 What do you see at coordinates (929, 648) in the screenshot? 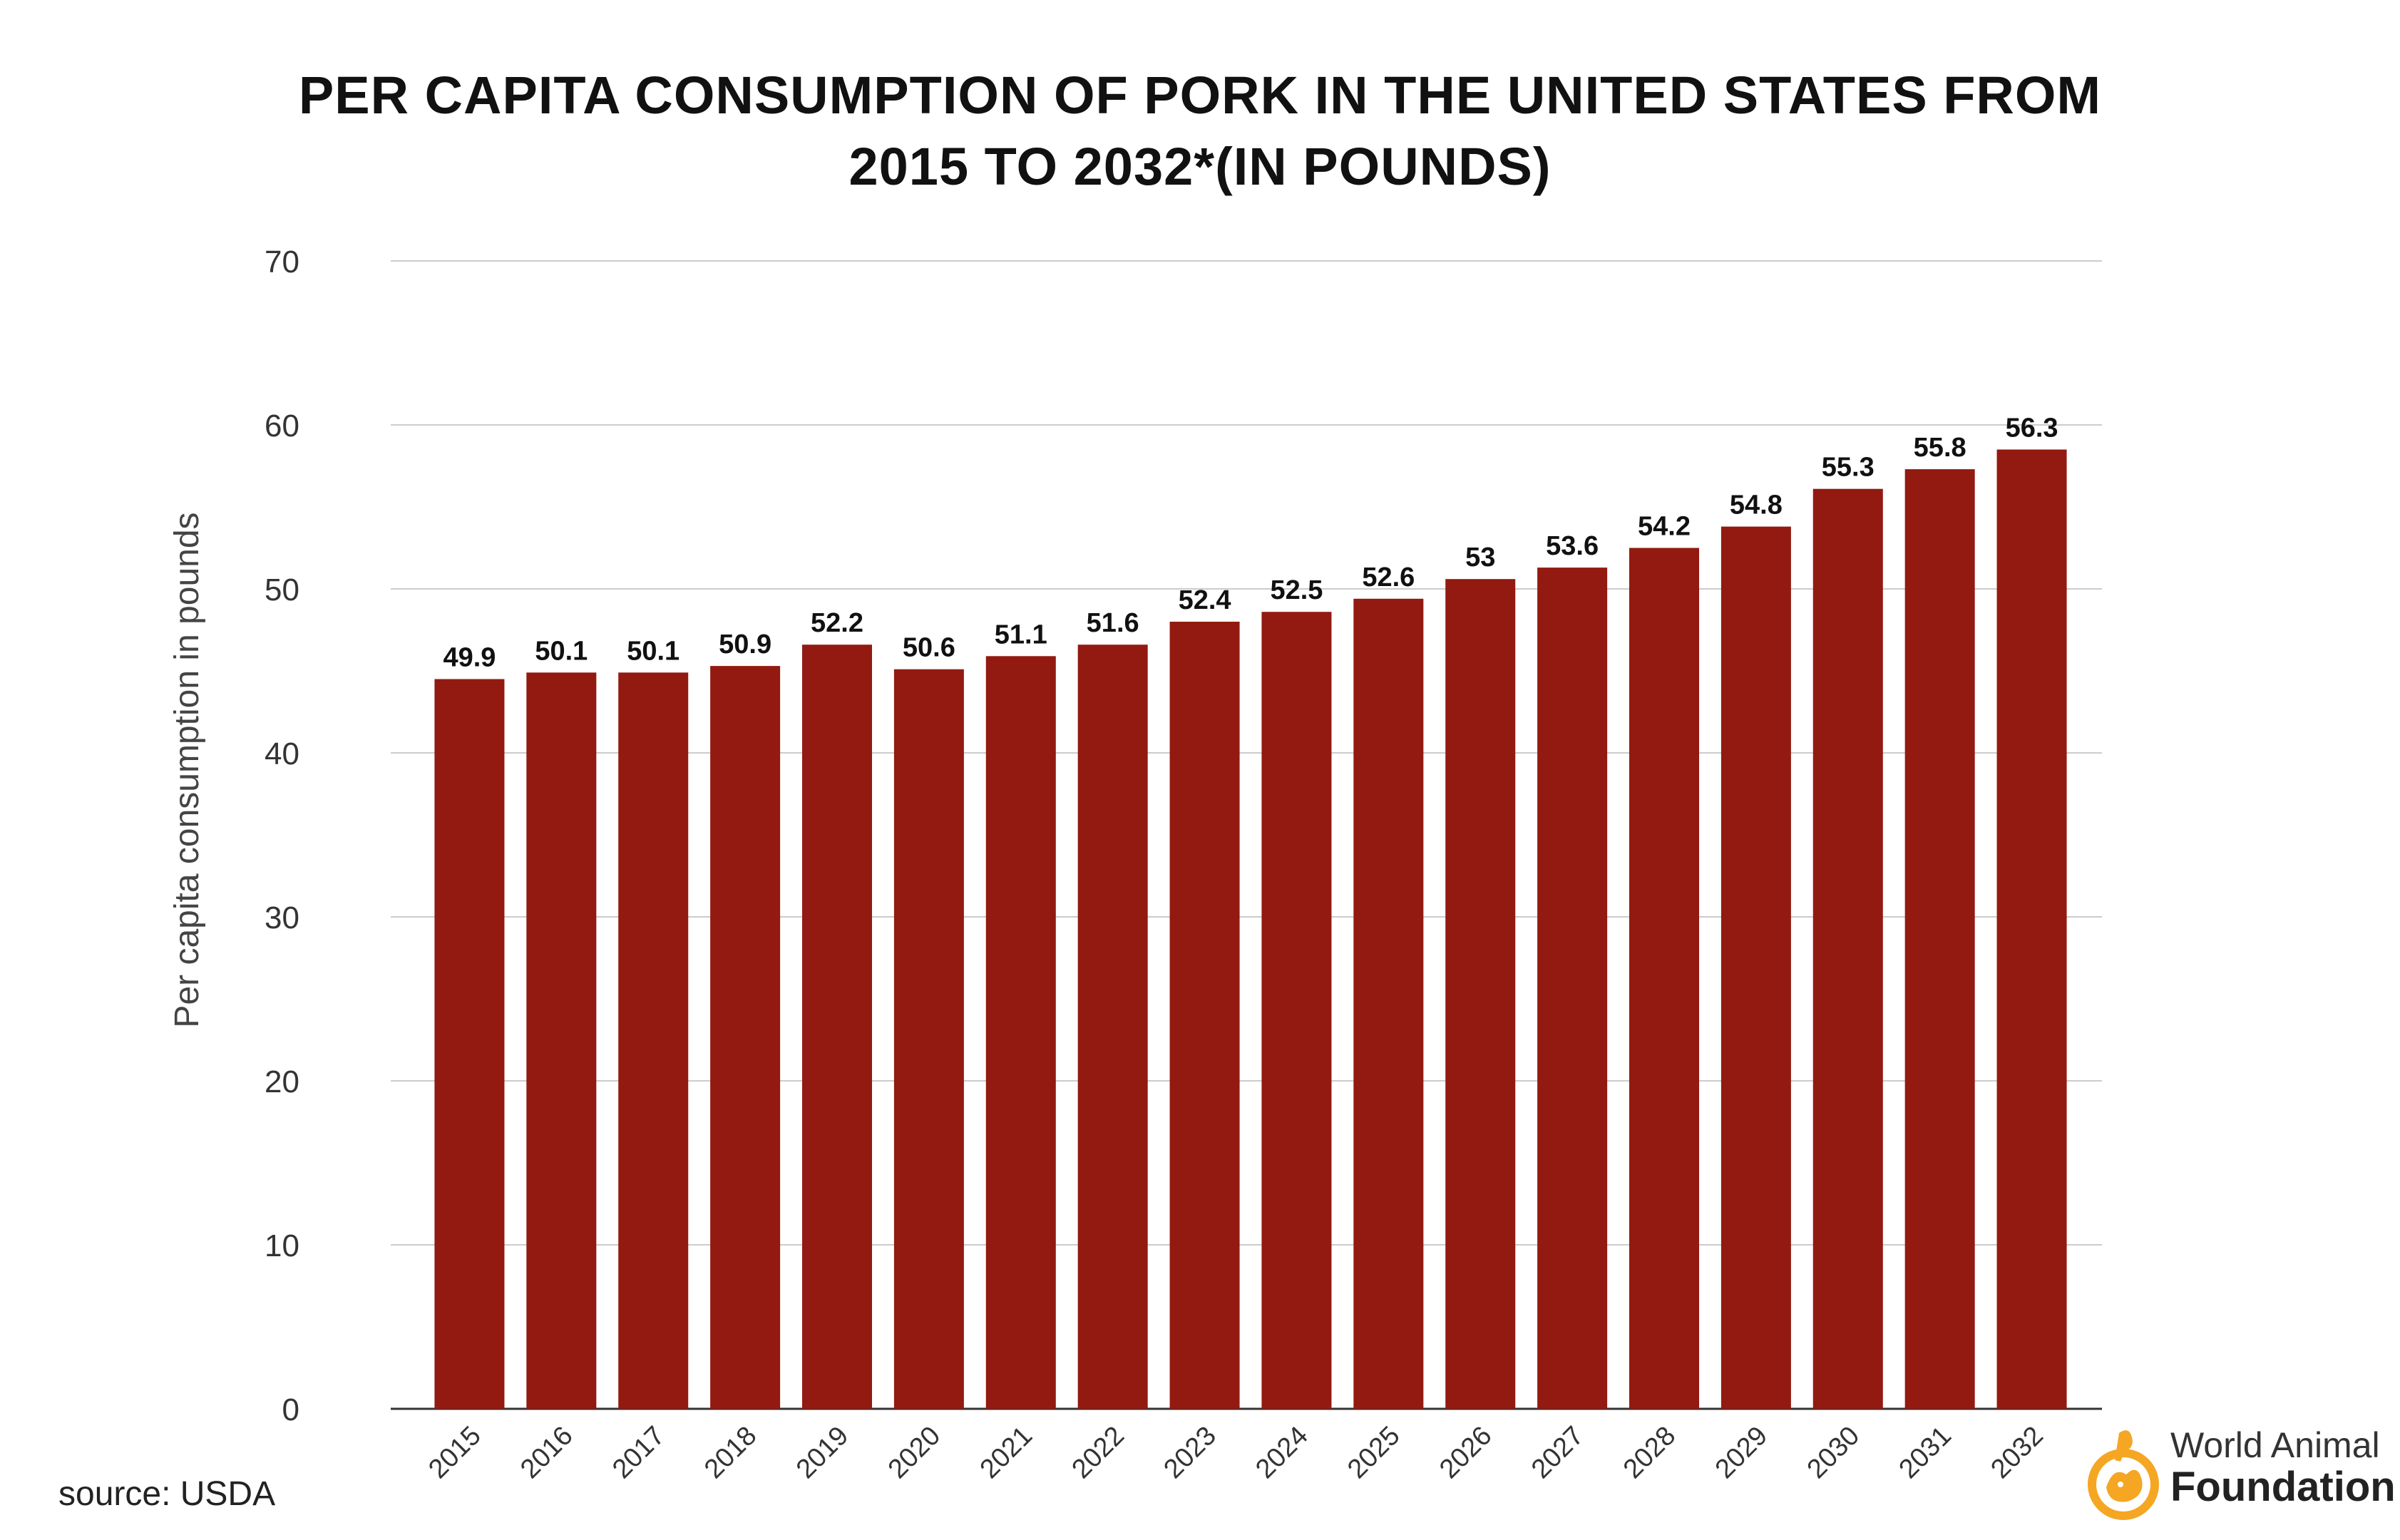
I see `data-label: 50.6` at bounding box center [929, 648].